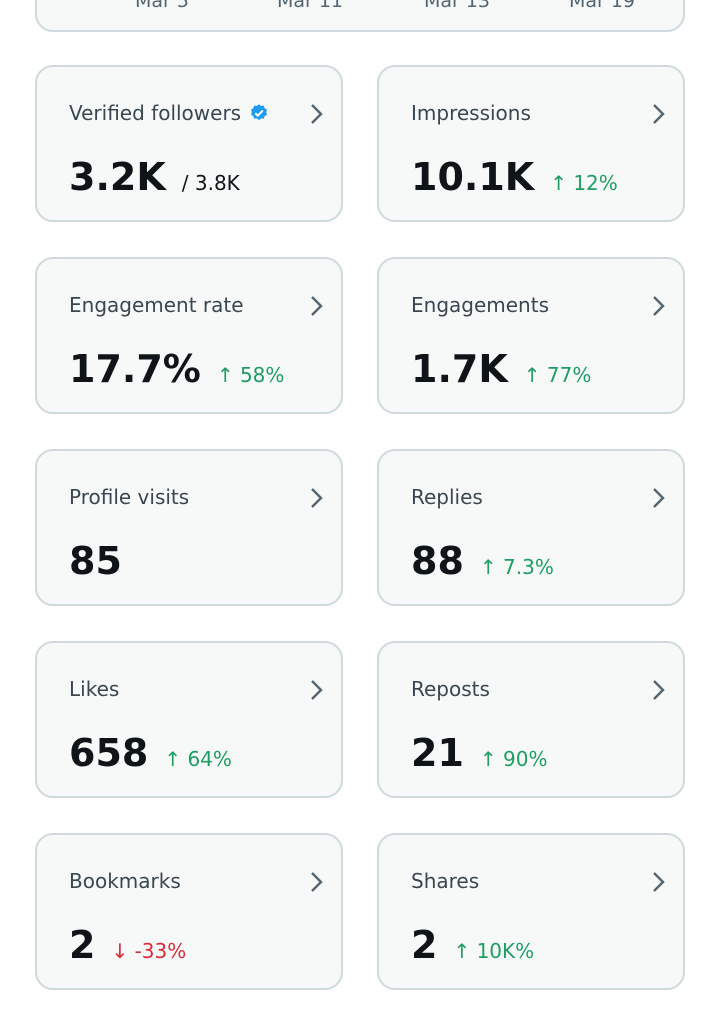 This screenshot has width=720, height=1020. Describe the element at coordinates (437, 561) in the screenshot. I see `metric-value: 88` at that location.